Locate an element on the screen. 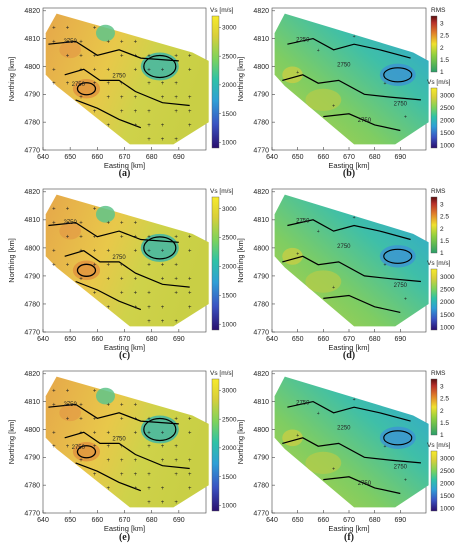 The image size is (468, 550). colorbar-tick-label: 1500 is located at coordinates (447, 496).